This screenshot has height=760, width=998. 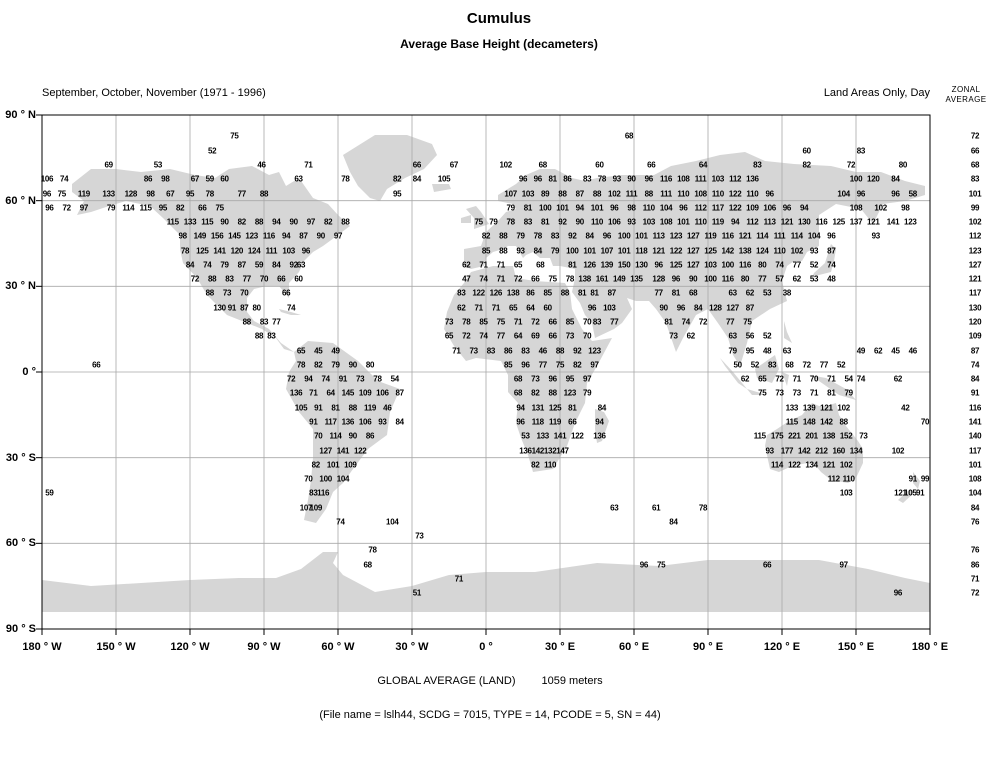 I want to click on zonal-average-value: 101, so click(x=975, y=465).